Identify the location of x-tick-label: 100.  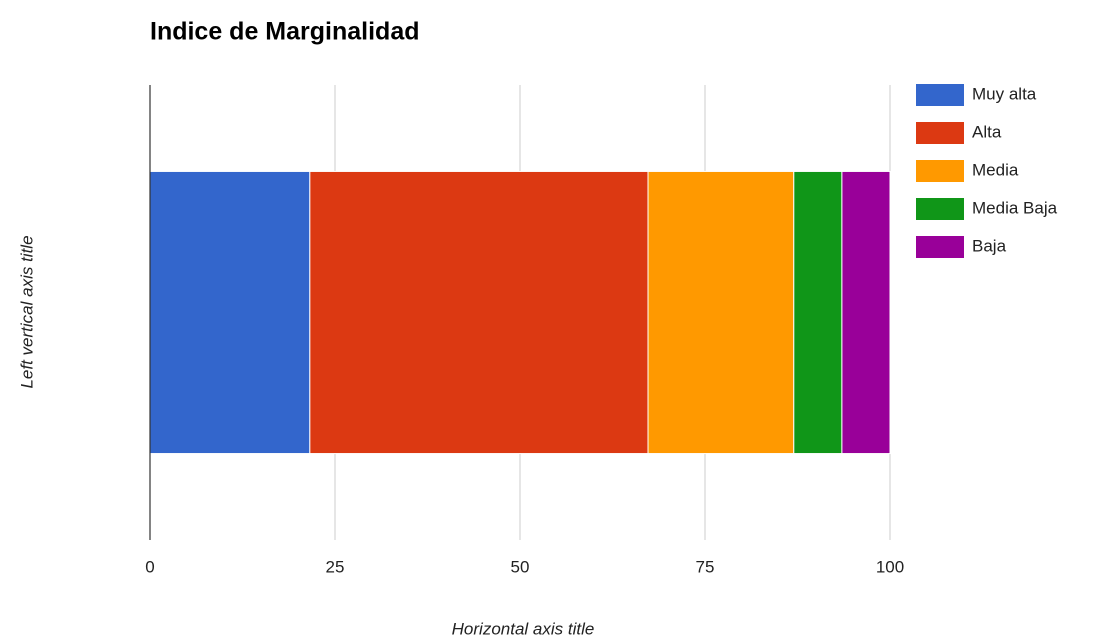
(890, 566).